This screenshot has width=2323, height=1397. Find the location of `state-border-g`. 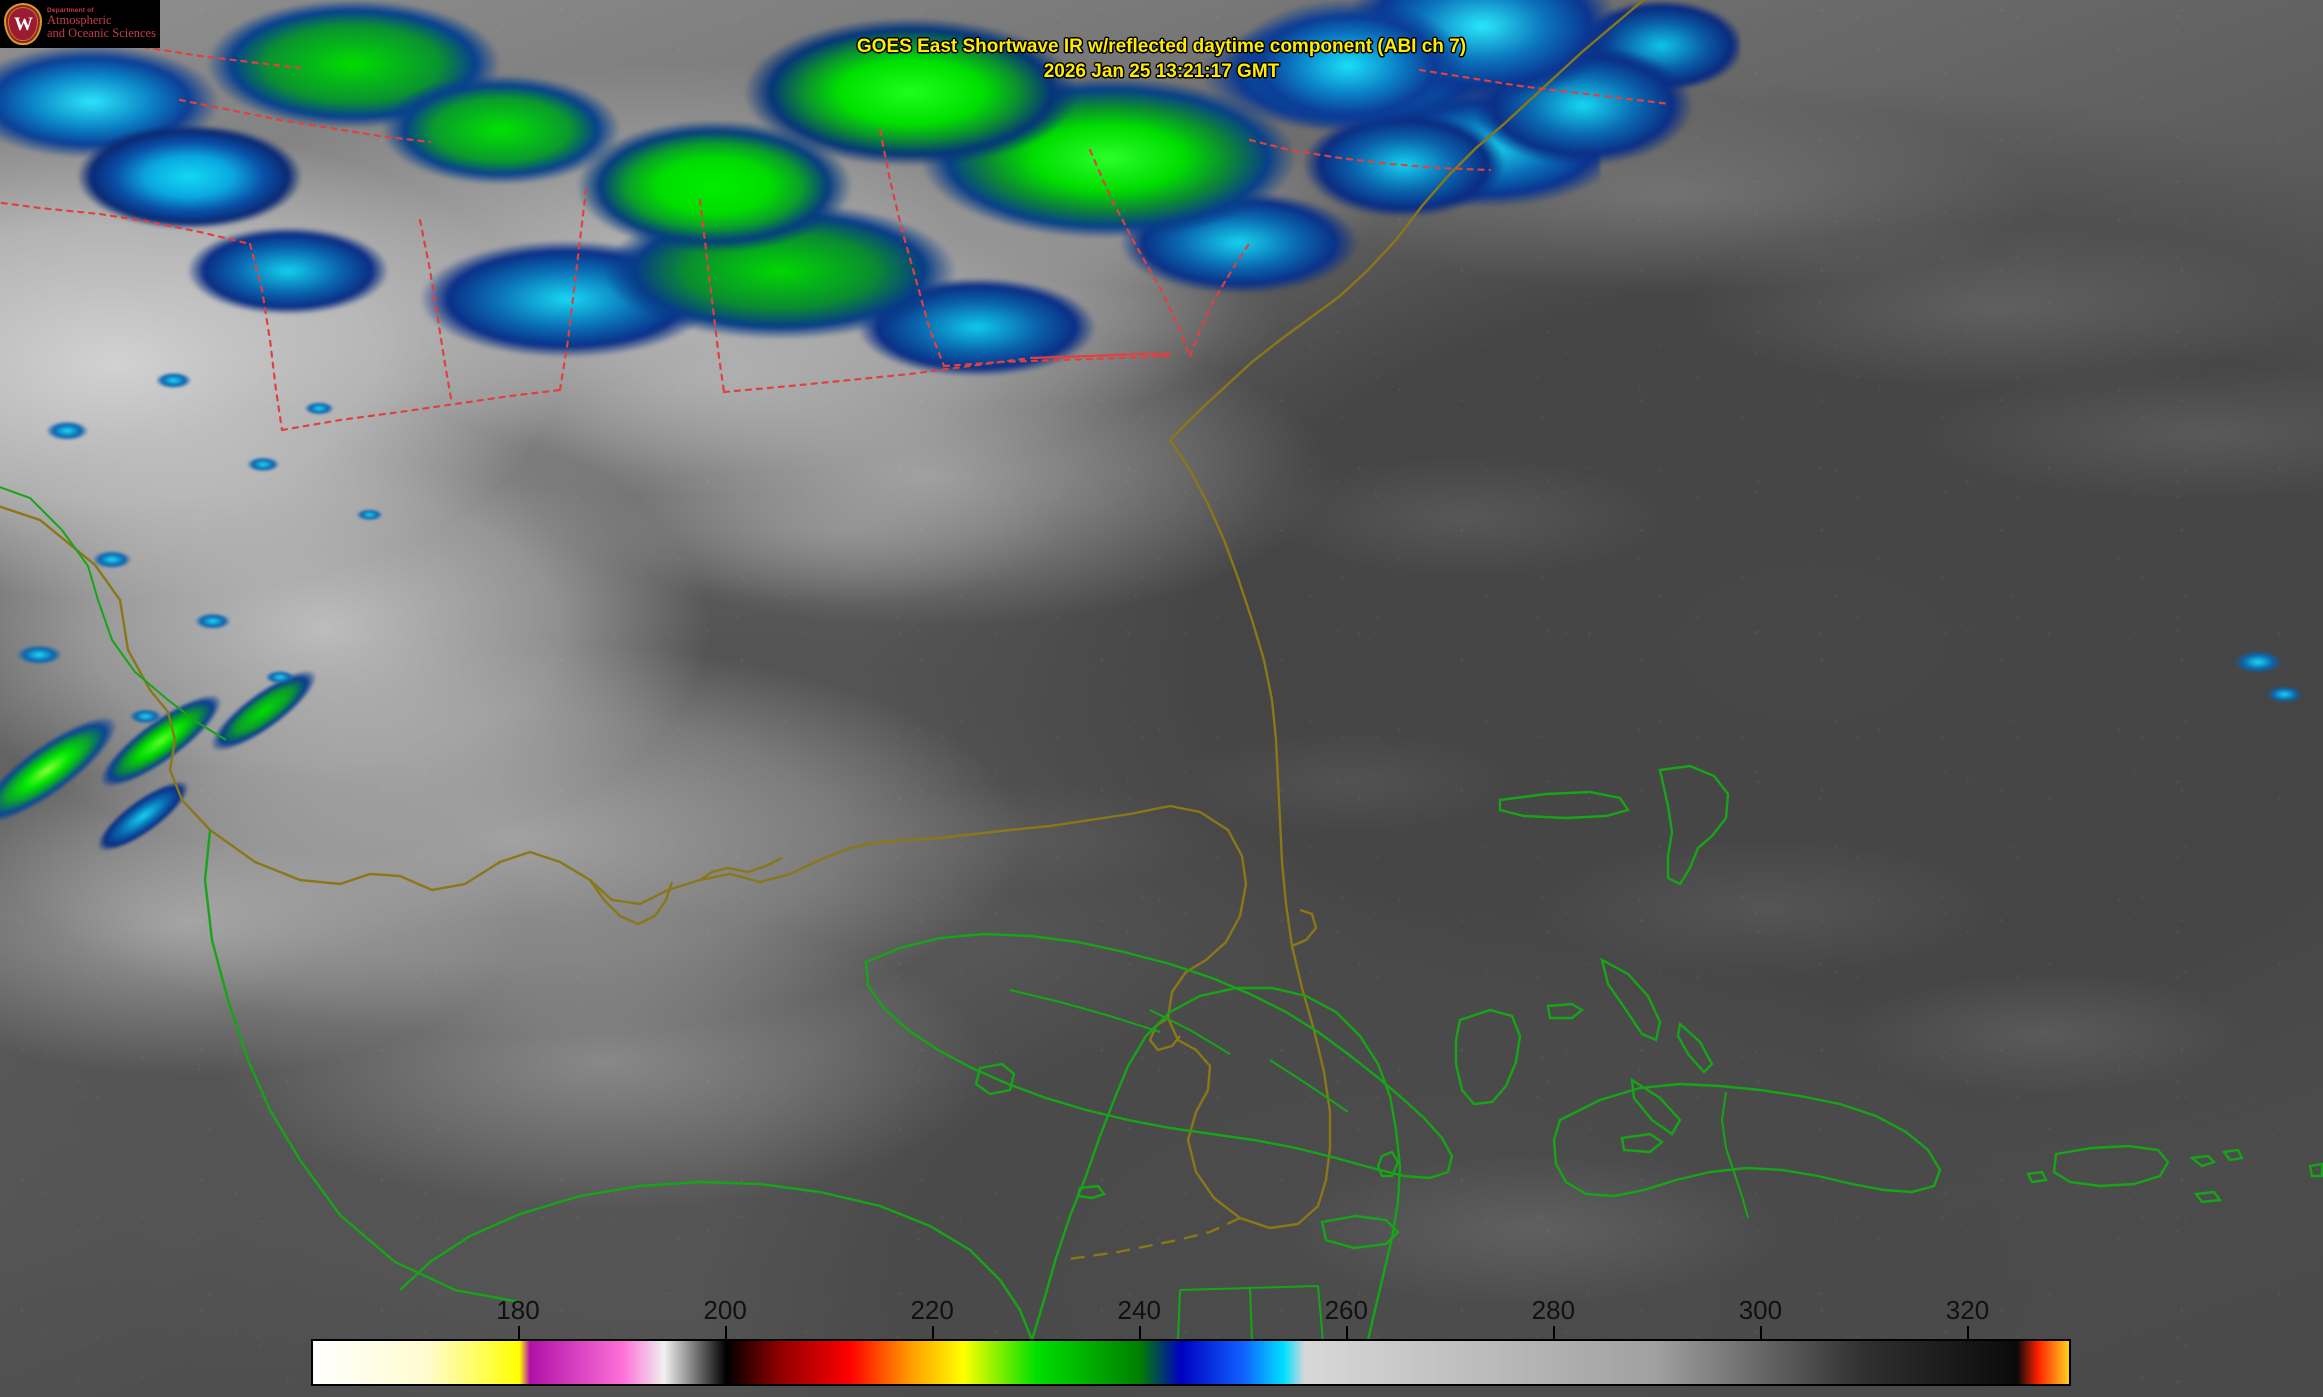

state-border-g is located at coordinates (912, 248).